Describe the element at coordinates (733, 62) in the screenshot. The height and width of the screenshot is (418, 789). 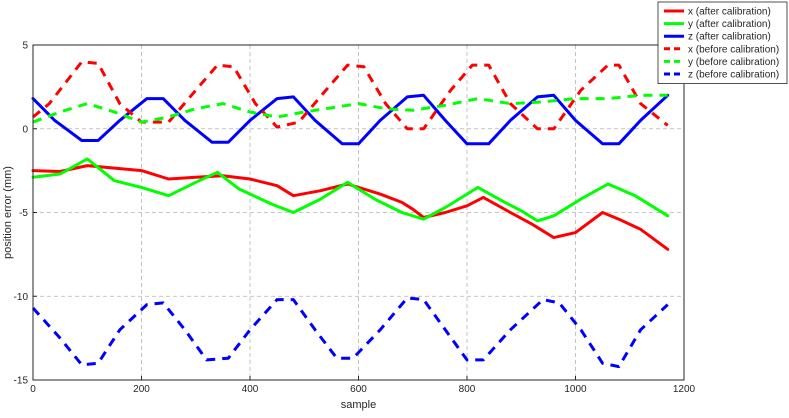
I see `legend-entry-label: y (before calibration)` at that location.